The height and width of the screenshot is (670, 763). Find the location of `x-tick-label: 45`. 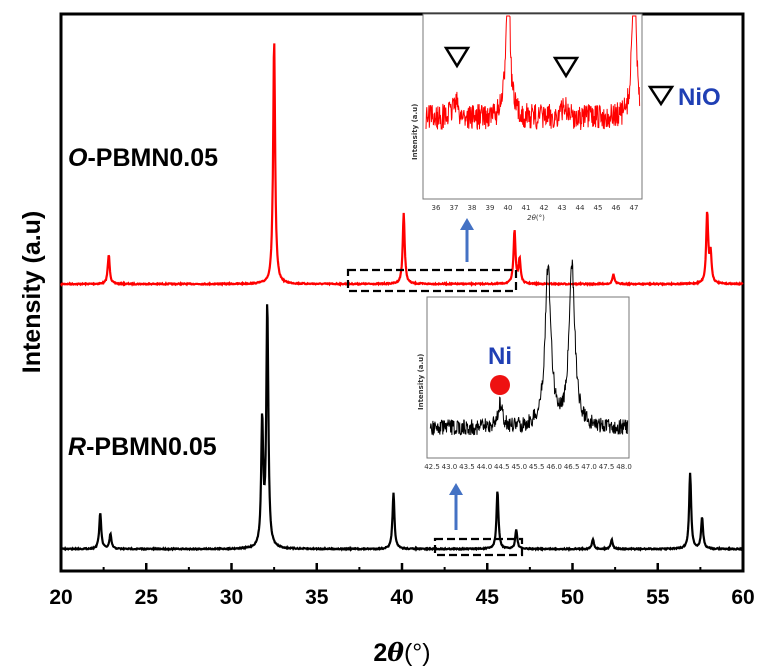

x-tick-label: 45 is located at coordinates (488, 597).